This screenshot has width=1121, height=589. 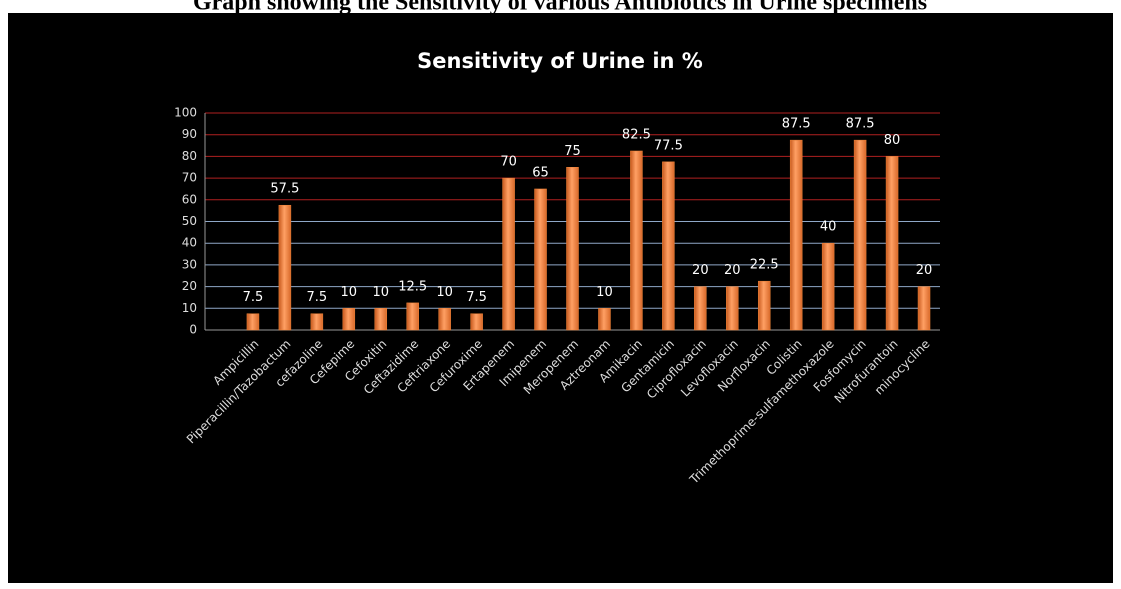 What do you see at coordinates (193, 330) in the screenshot?
I see `y-tick-label: 0` at bounding box center [193, 330].